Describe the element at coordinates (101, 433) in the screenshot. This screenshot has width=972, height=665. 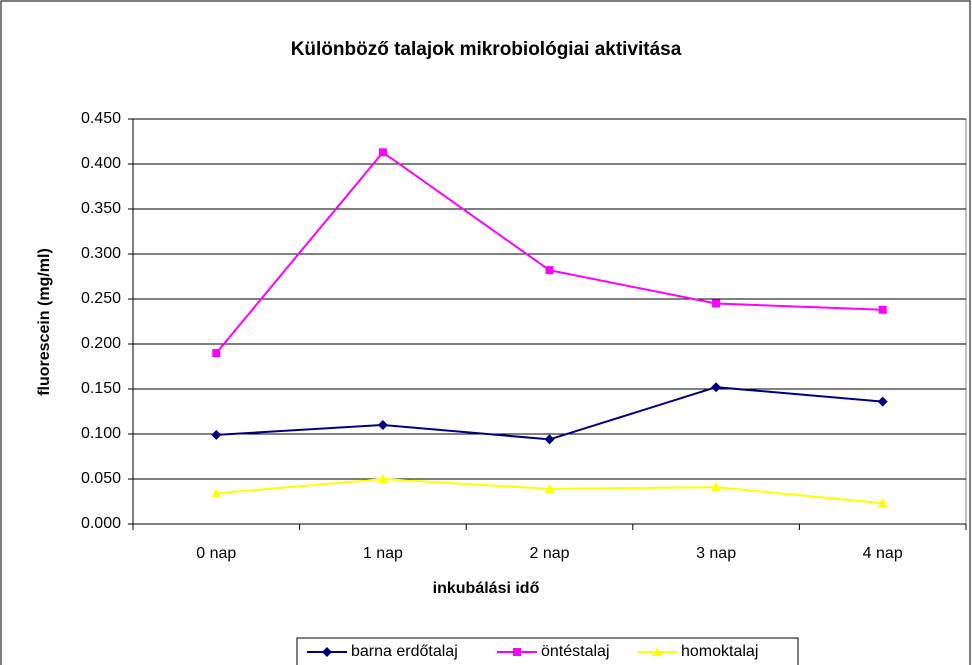
I see `y-tick-label: 0.100` at that location.